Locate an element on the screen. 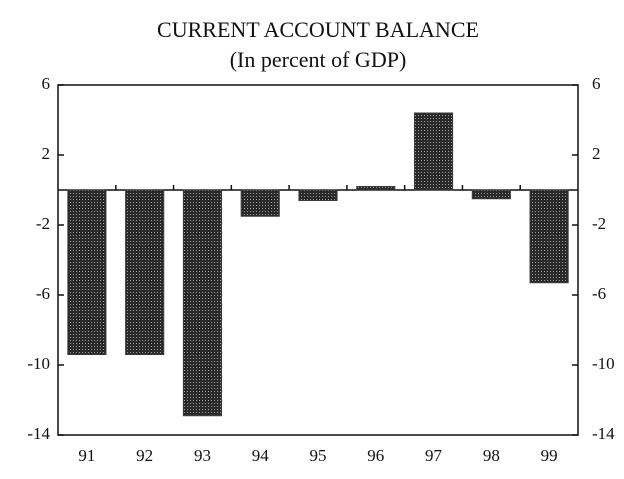  y-tick-label: -10 is located at coordinates (38, 363).